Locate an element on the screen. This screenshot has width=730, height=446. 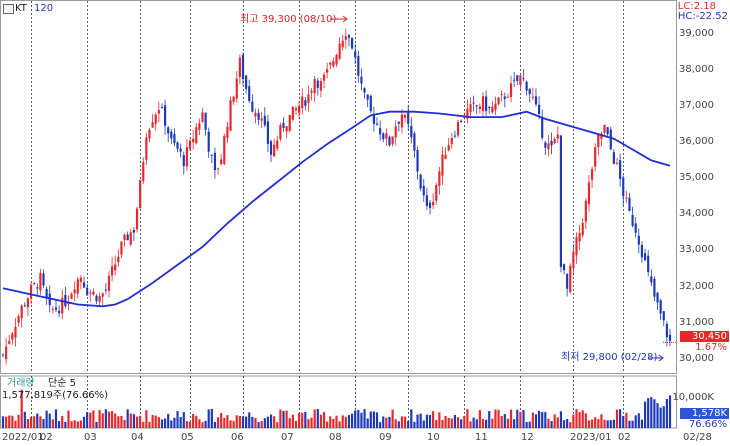
period-label: 120 is located at coordinates (44, 8).